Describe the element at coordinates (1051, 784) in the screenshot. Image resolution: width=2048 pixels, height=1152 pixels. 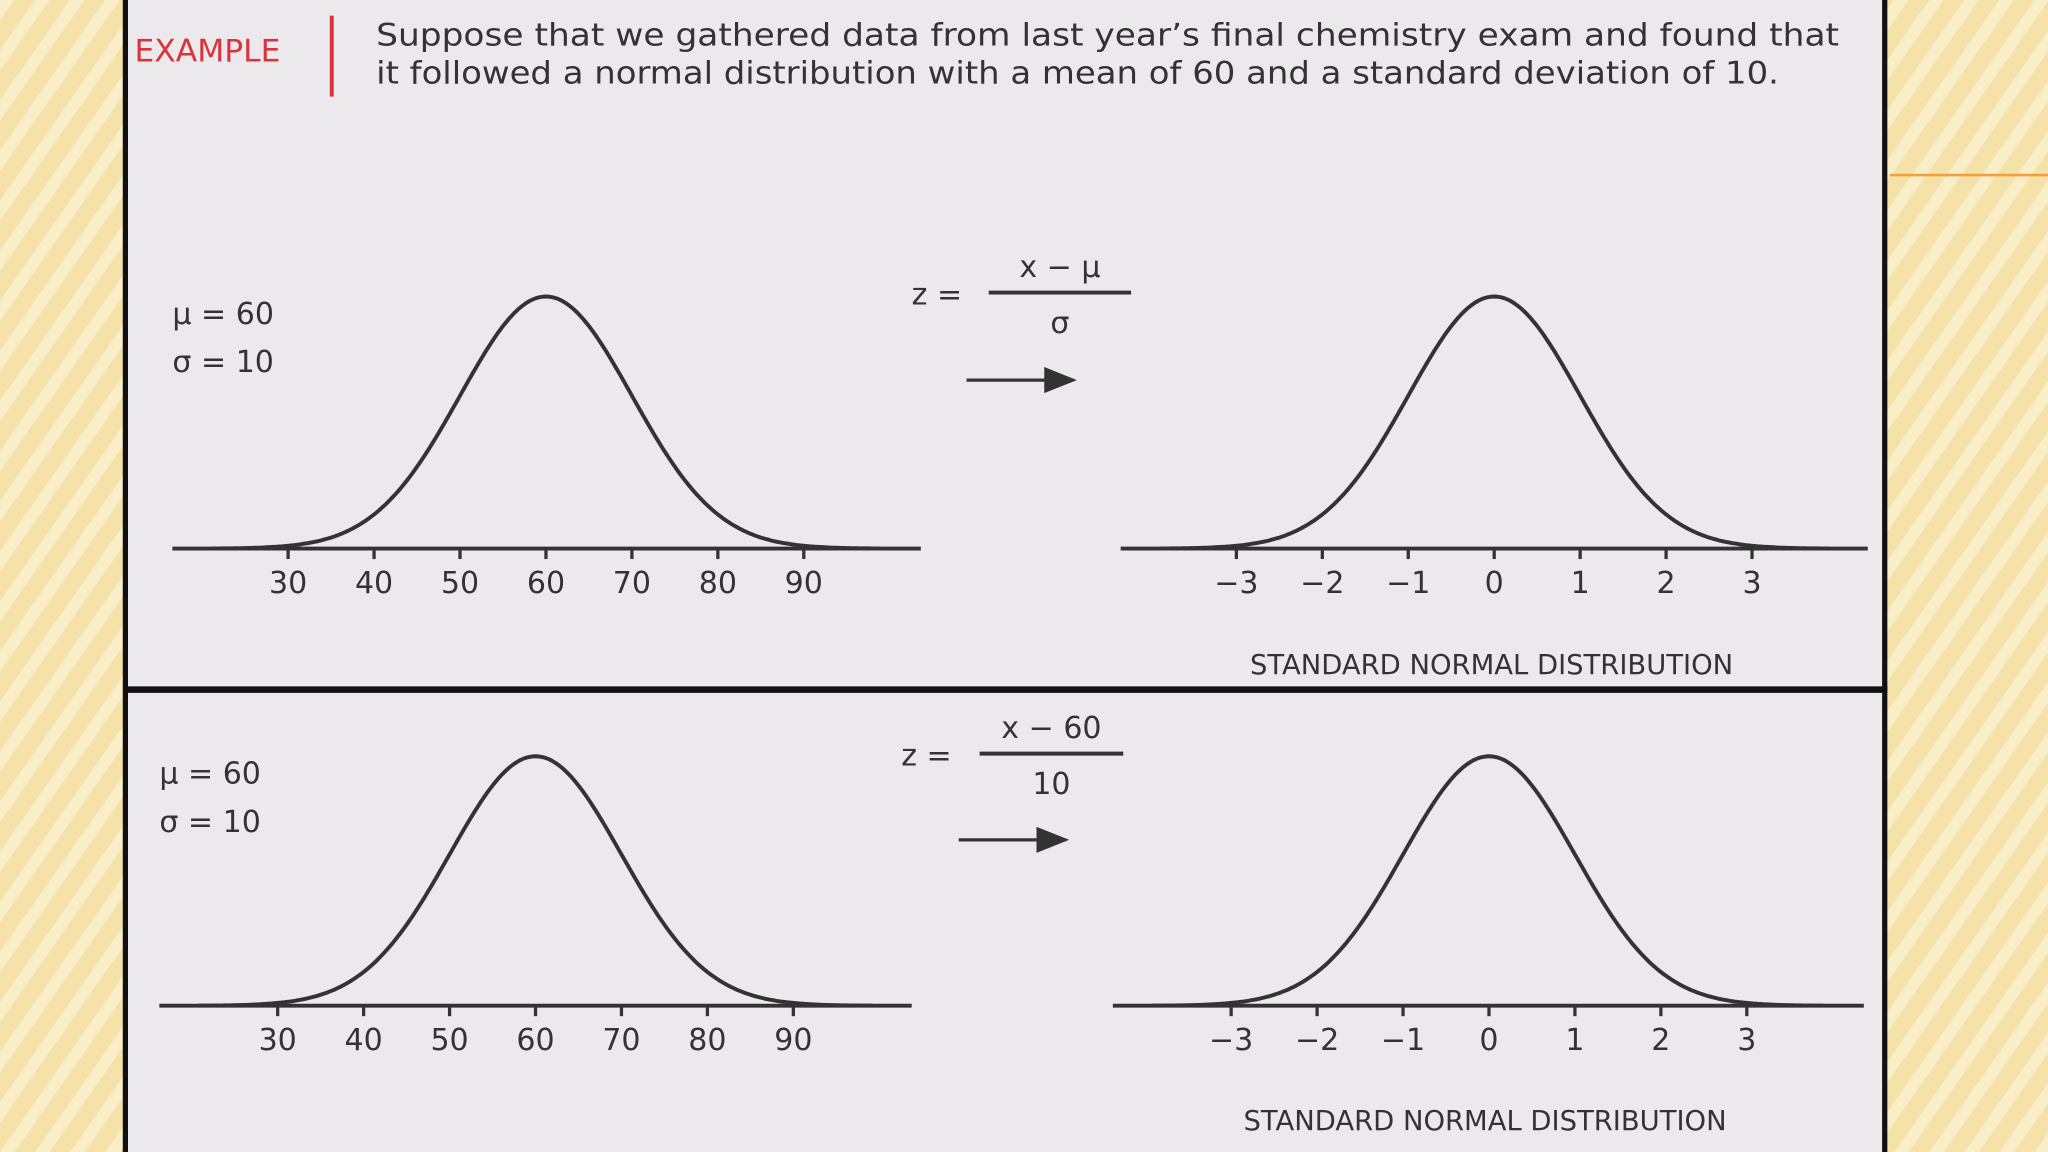
I see `formula-denominator: 10` at that location.